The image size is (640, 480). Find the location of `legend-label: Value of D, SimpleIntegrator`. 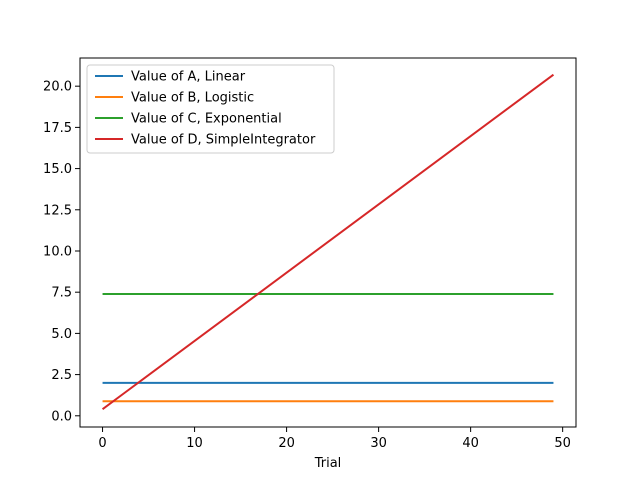

legend-label: Value of D, SimpleIntegrator is located at coordinates (223, 140).